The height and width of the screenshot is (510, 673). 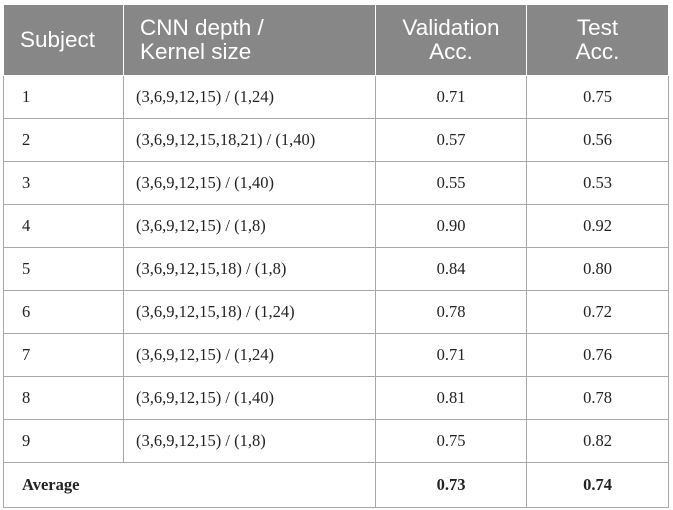 I want to click on validation-acc-cell: 0.75, so click(x=451, y=441).